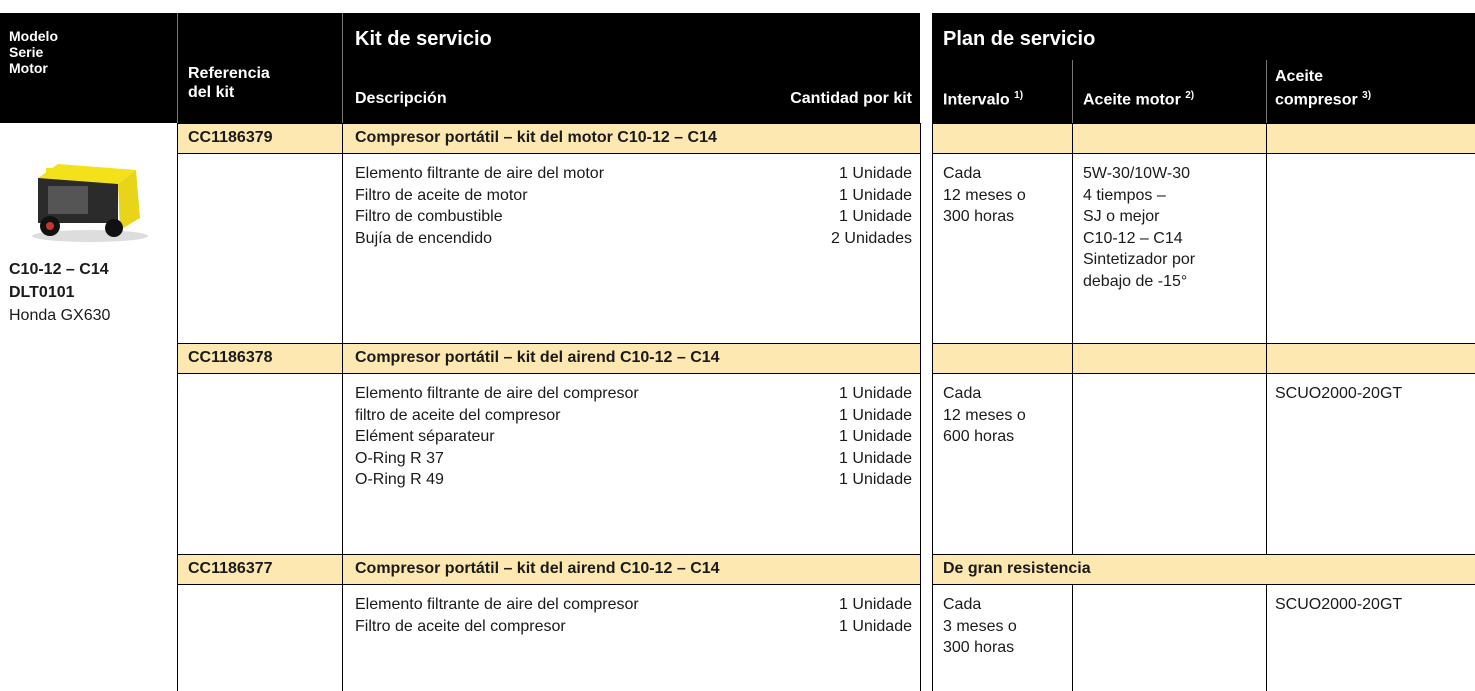 This screenshot has width=1475, height=691. What do you see at coordinates (979, 436) in the screenshot?
I see `interval: 600 horas` at bounding box center [979, 436].